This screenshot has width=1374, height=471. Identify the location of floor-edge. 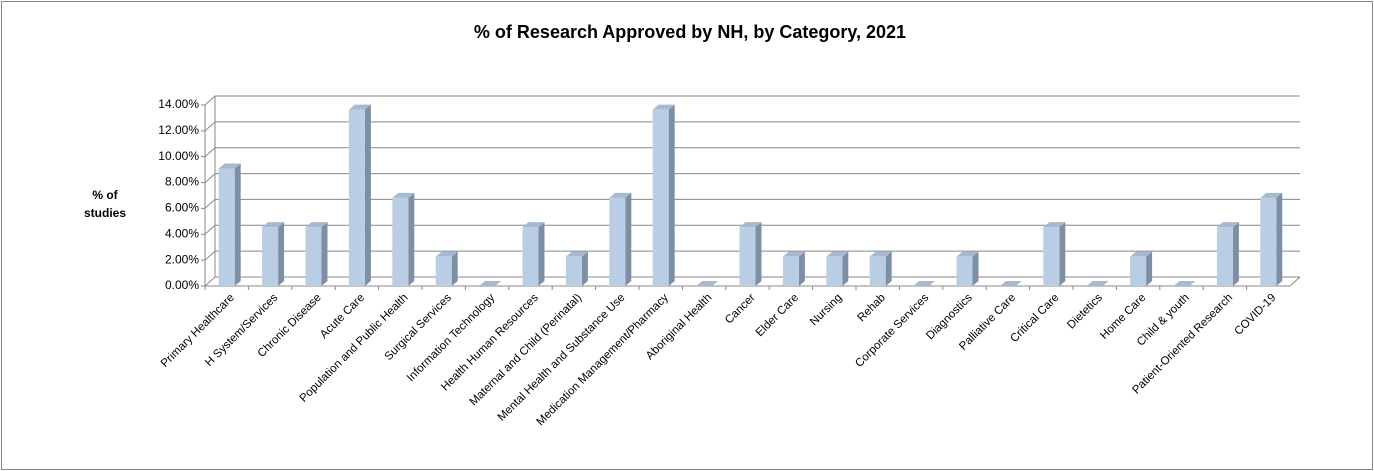
(1295, 281).